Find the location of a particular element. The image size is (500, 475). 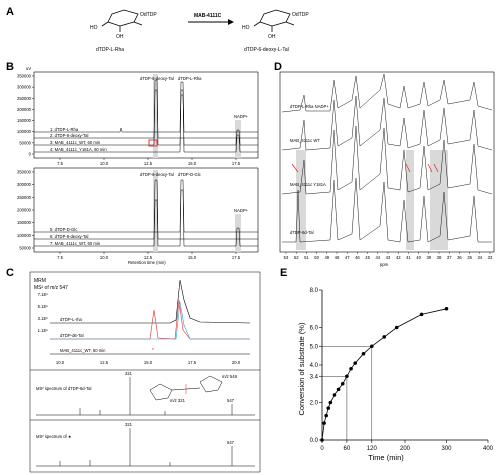

ms2b-sticks is located at coordinates (145, 447).